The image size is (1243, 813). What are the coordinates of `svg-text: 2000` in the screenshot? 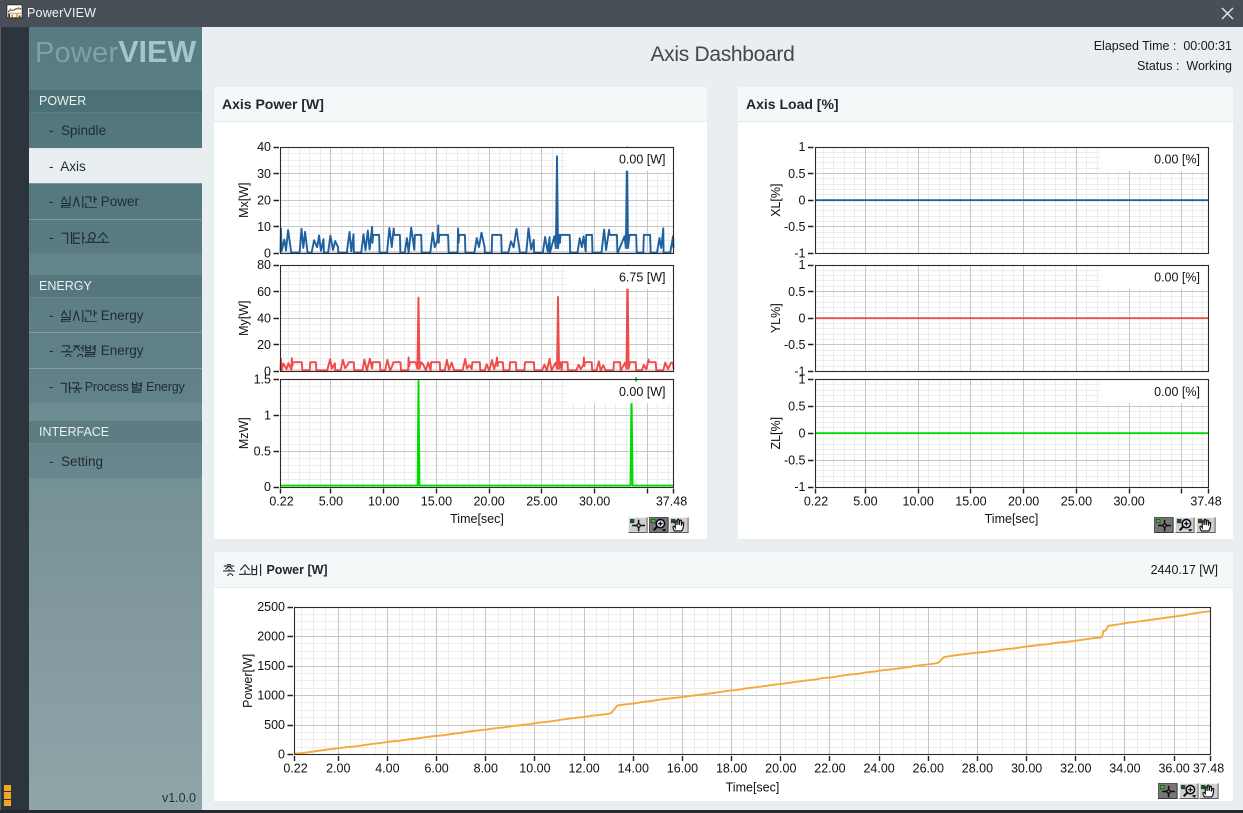 It's located at (271, 637).